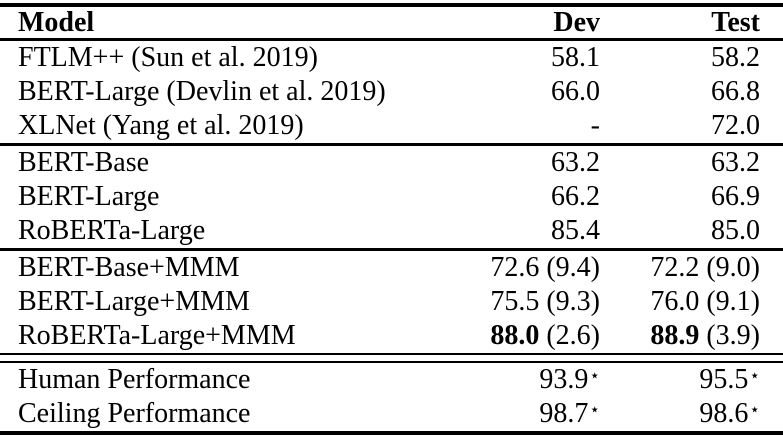 The image size is (783, 443). I want to click on table-row: Ceiling Performance 98.7⋆ 98.6⋆, so click(391, 416).